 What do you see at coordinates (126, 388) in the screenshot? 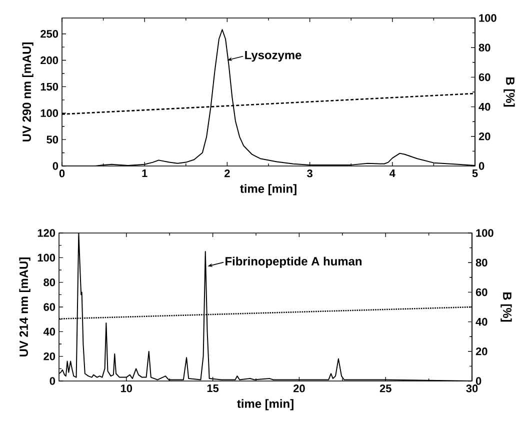
I see `x-tick-label: 10` at bounding box center [126, 388].